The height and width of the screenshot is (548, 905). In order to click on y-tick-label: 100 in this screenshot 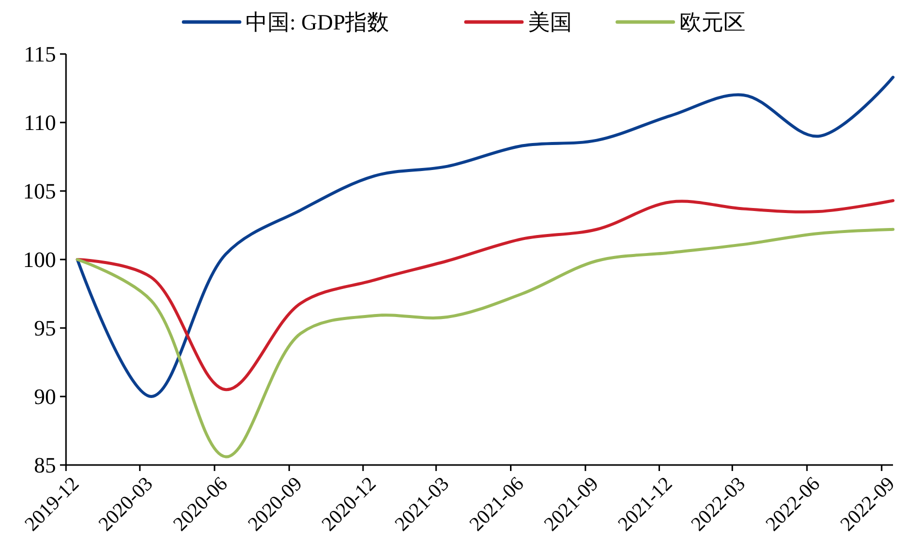, I will do `click(39, 259)`.